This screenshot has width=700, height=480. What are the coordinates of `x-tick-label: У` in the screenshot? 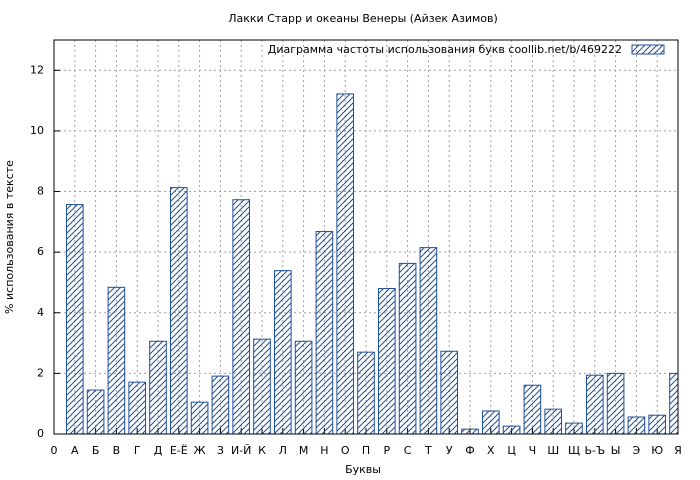 It's located at (449, 450).